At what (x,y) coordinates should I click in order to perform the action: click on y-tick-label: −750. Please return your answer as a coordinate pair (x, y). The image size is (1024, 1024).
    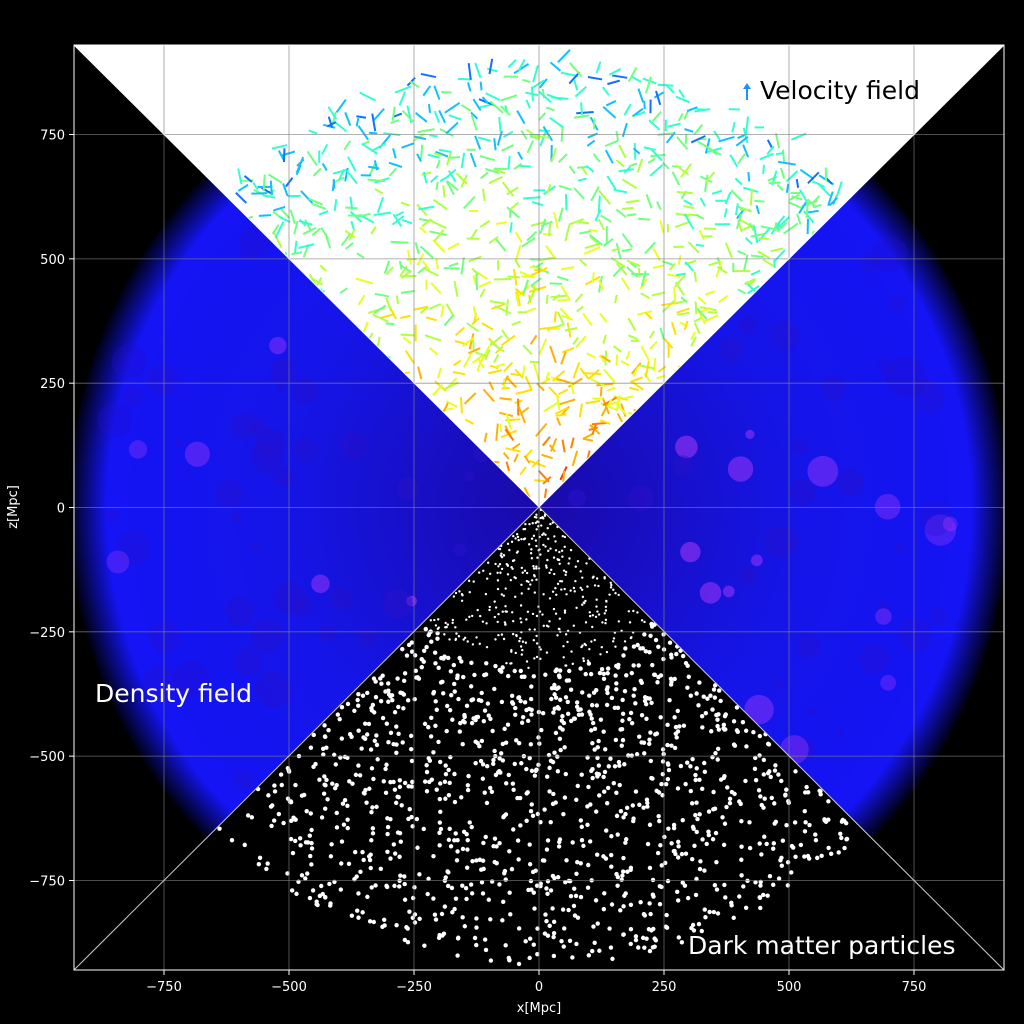
    Looking at the image, I should click on (47, 881).